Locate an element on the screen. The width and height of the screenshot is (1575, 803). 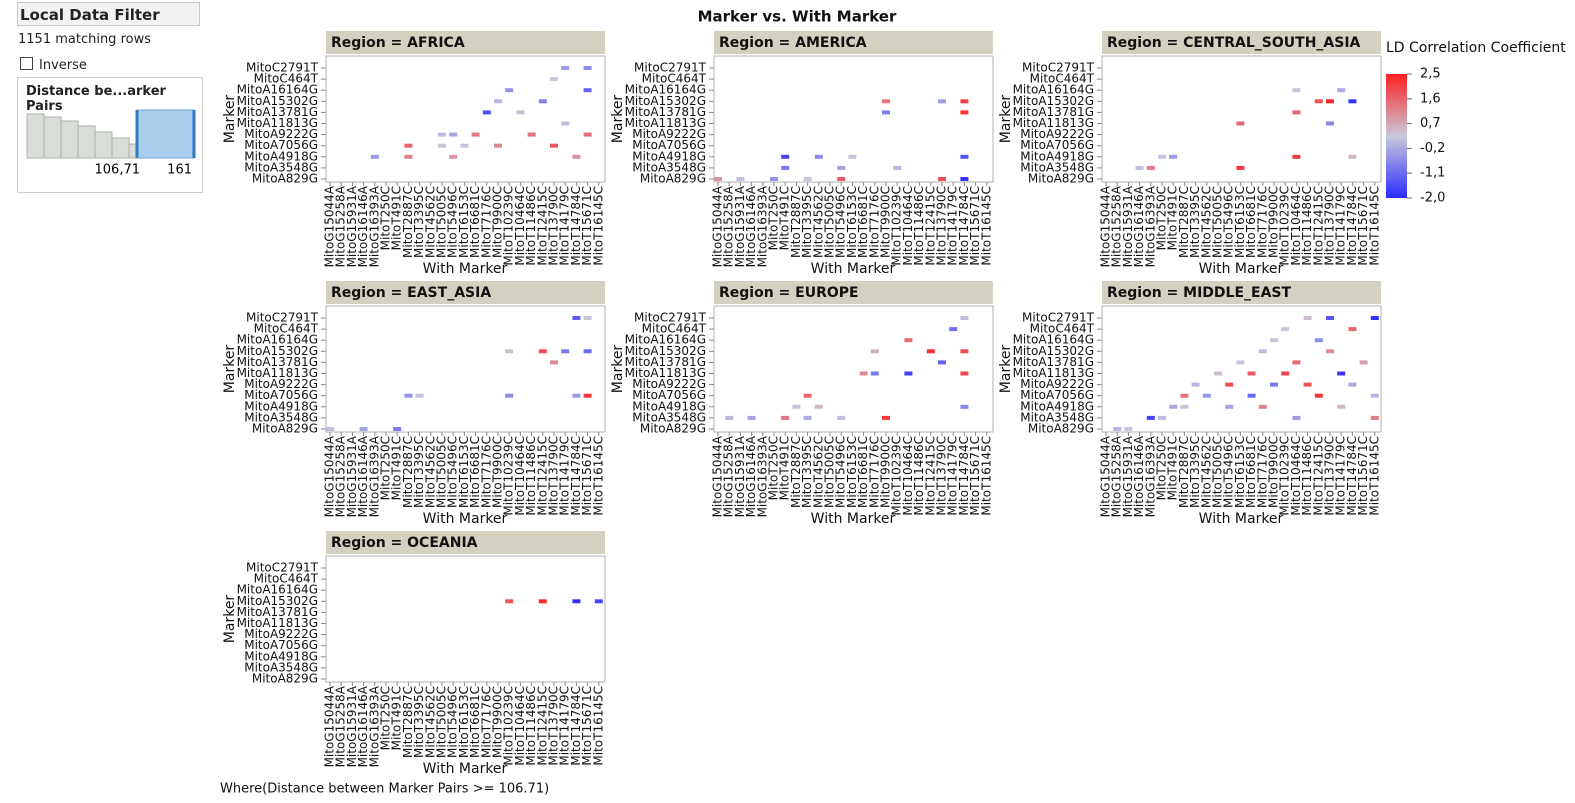
x-tick-label: MitoG16393A is located at coordinates (1150, 226).